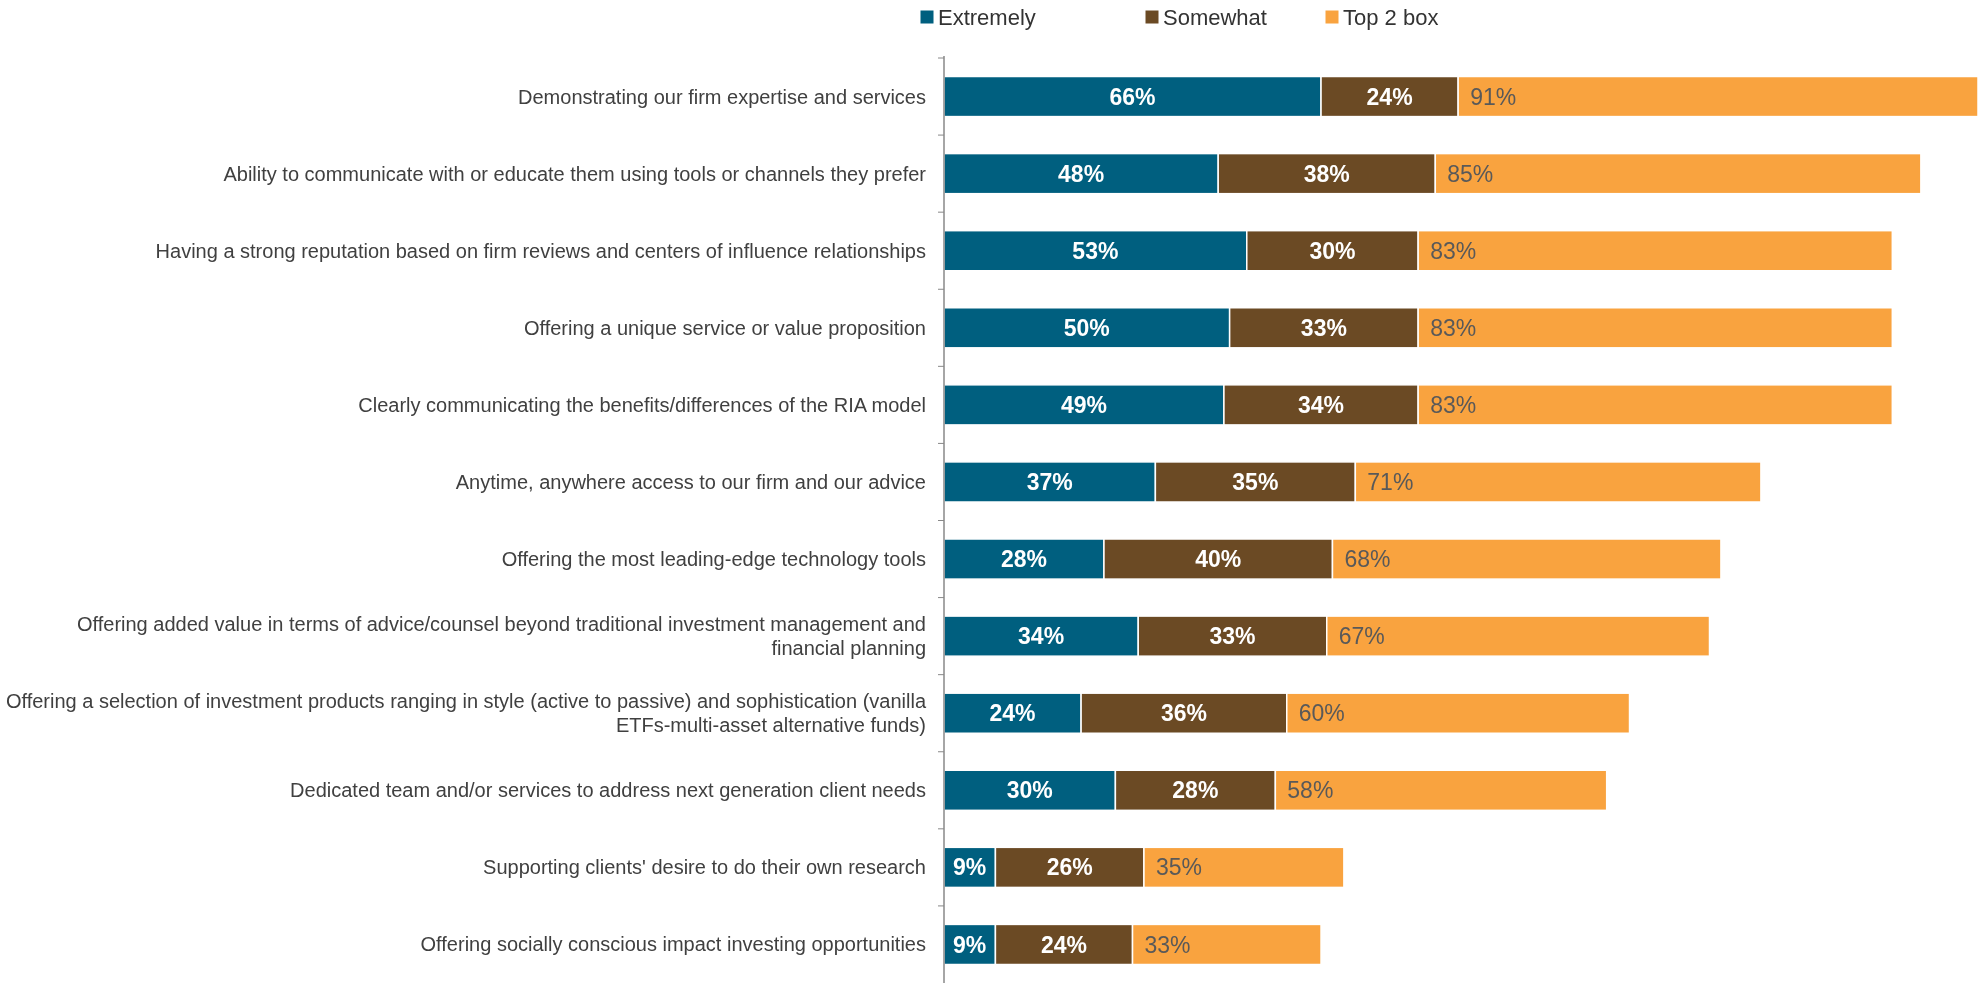 Image resolution: width=1978 pixels, height=985 pixels. Describe the element at coordinates (466, 713) in the screenshot. I see `y-tick-label: Offering a selection of investment products ranging in style (active to passive) and sophistication (vanilla ETFs-multi-asset alternative funds)` at that location.